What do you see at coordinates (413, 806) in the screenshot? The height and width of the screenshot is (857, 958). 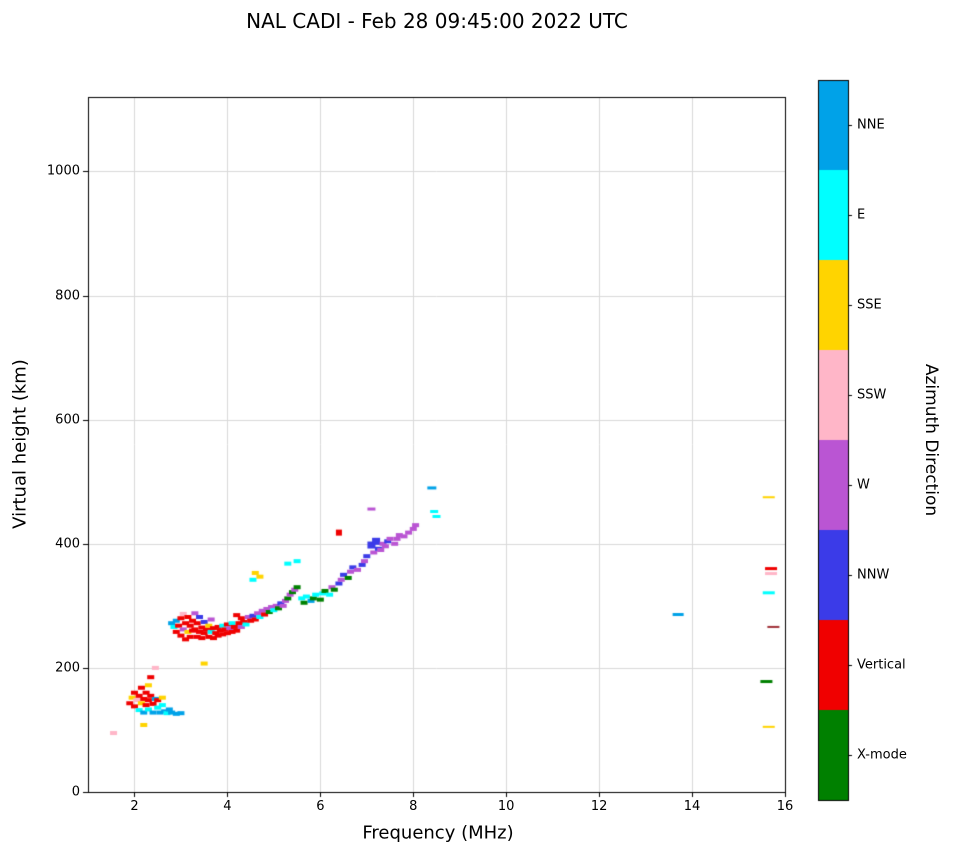 I see `x-tick-label: 8` at bounding box center [413, 806].